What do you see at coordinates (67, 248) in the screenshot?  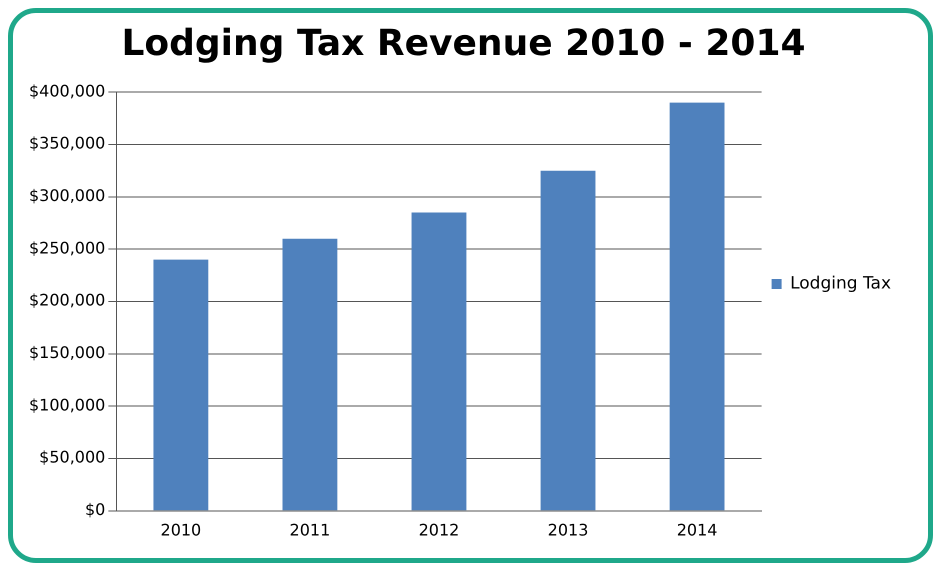 I see `y-tick-label: $250,000` at bounding box center [67, 248].